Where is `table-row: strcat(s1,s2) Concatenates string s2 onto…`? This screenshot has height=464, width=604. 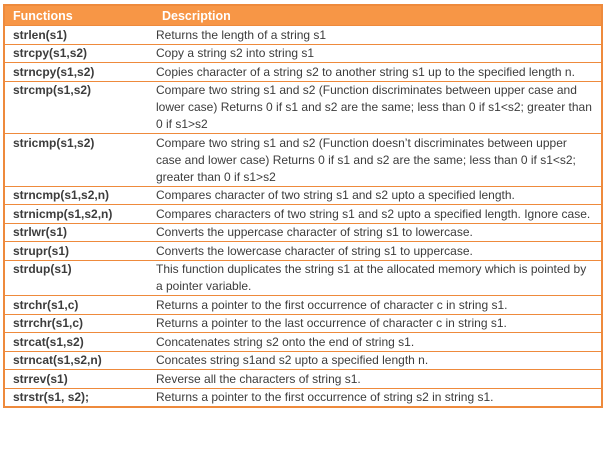 table-row: strcat(s1,s2) Concatenates string s2 onto… is located at coordinates (303, 342).